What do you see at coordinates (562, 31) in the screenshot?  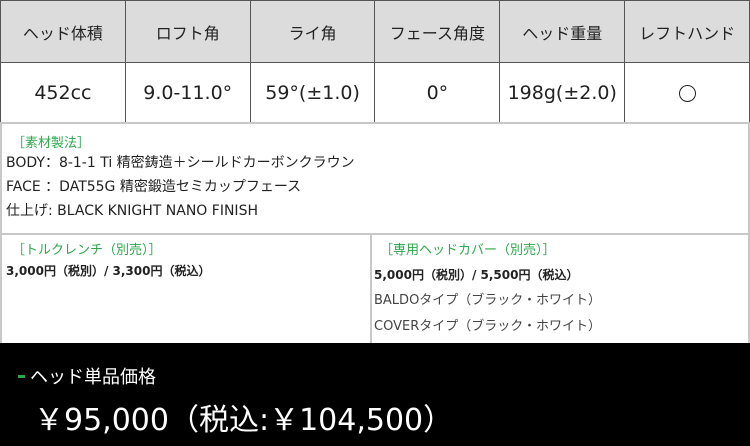 I see `header-cell: ヘッド重量` at bounding box center [562, 31].